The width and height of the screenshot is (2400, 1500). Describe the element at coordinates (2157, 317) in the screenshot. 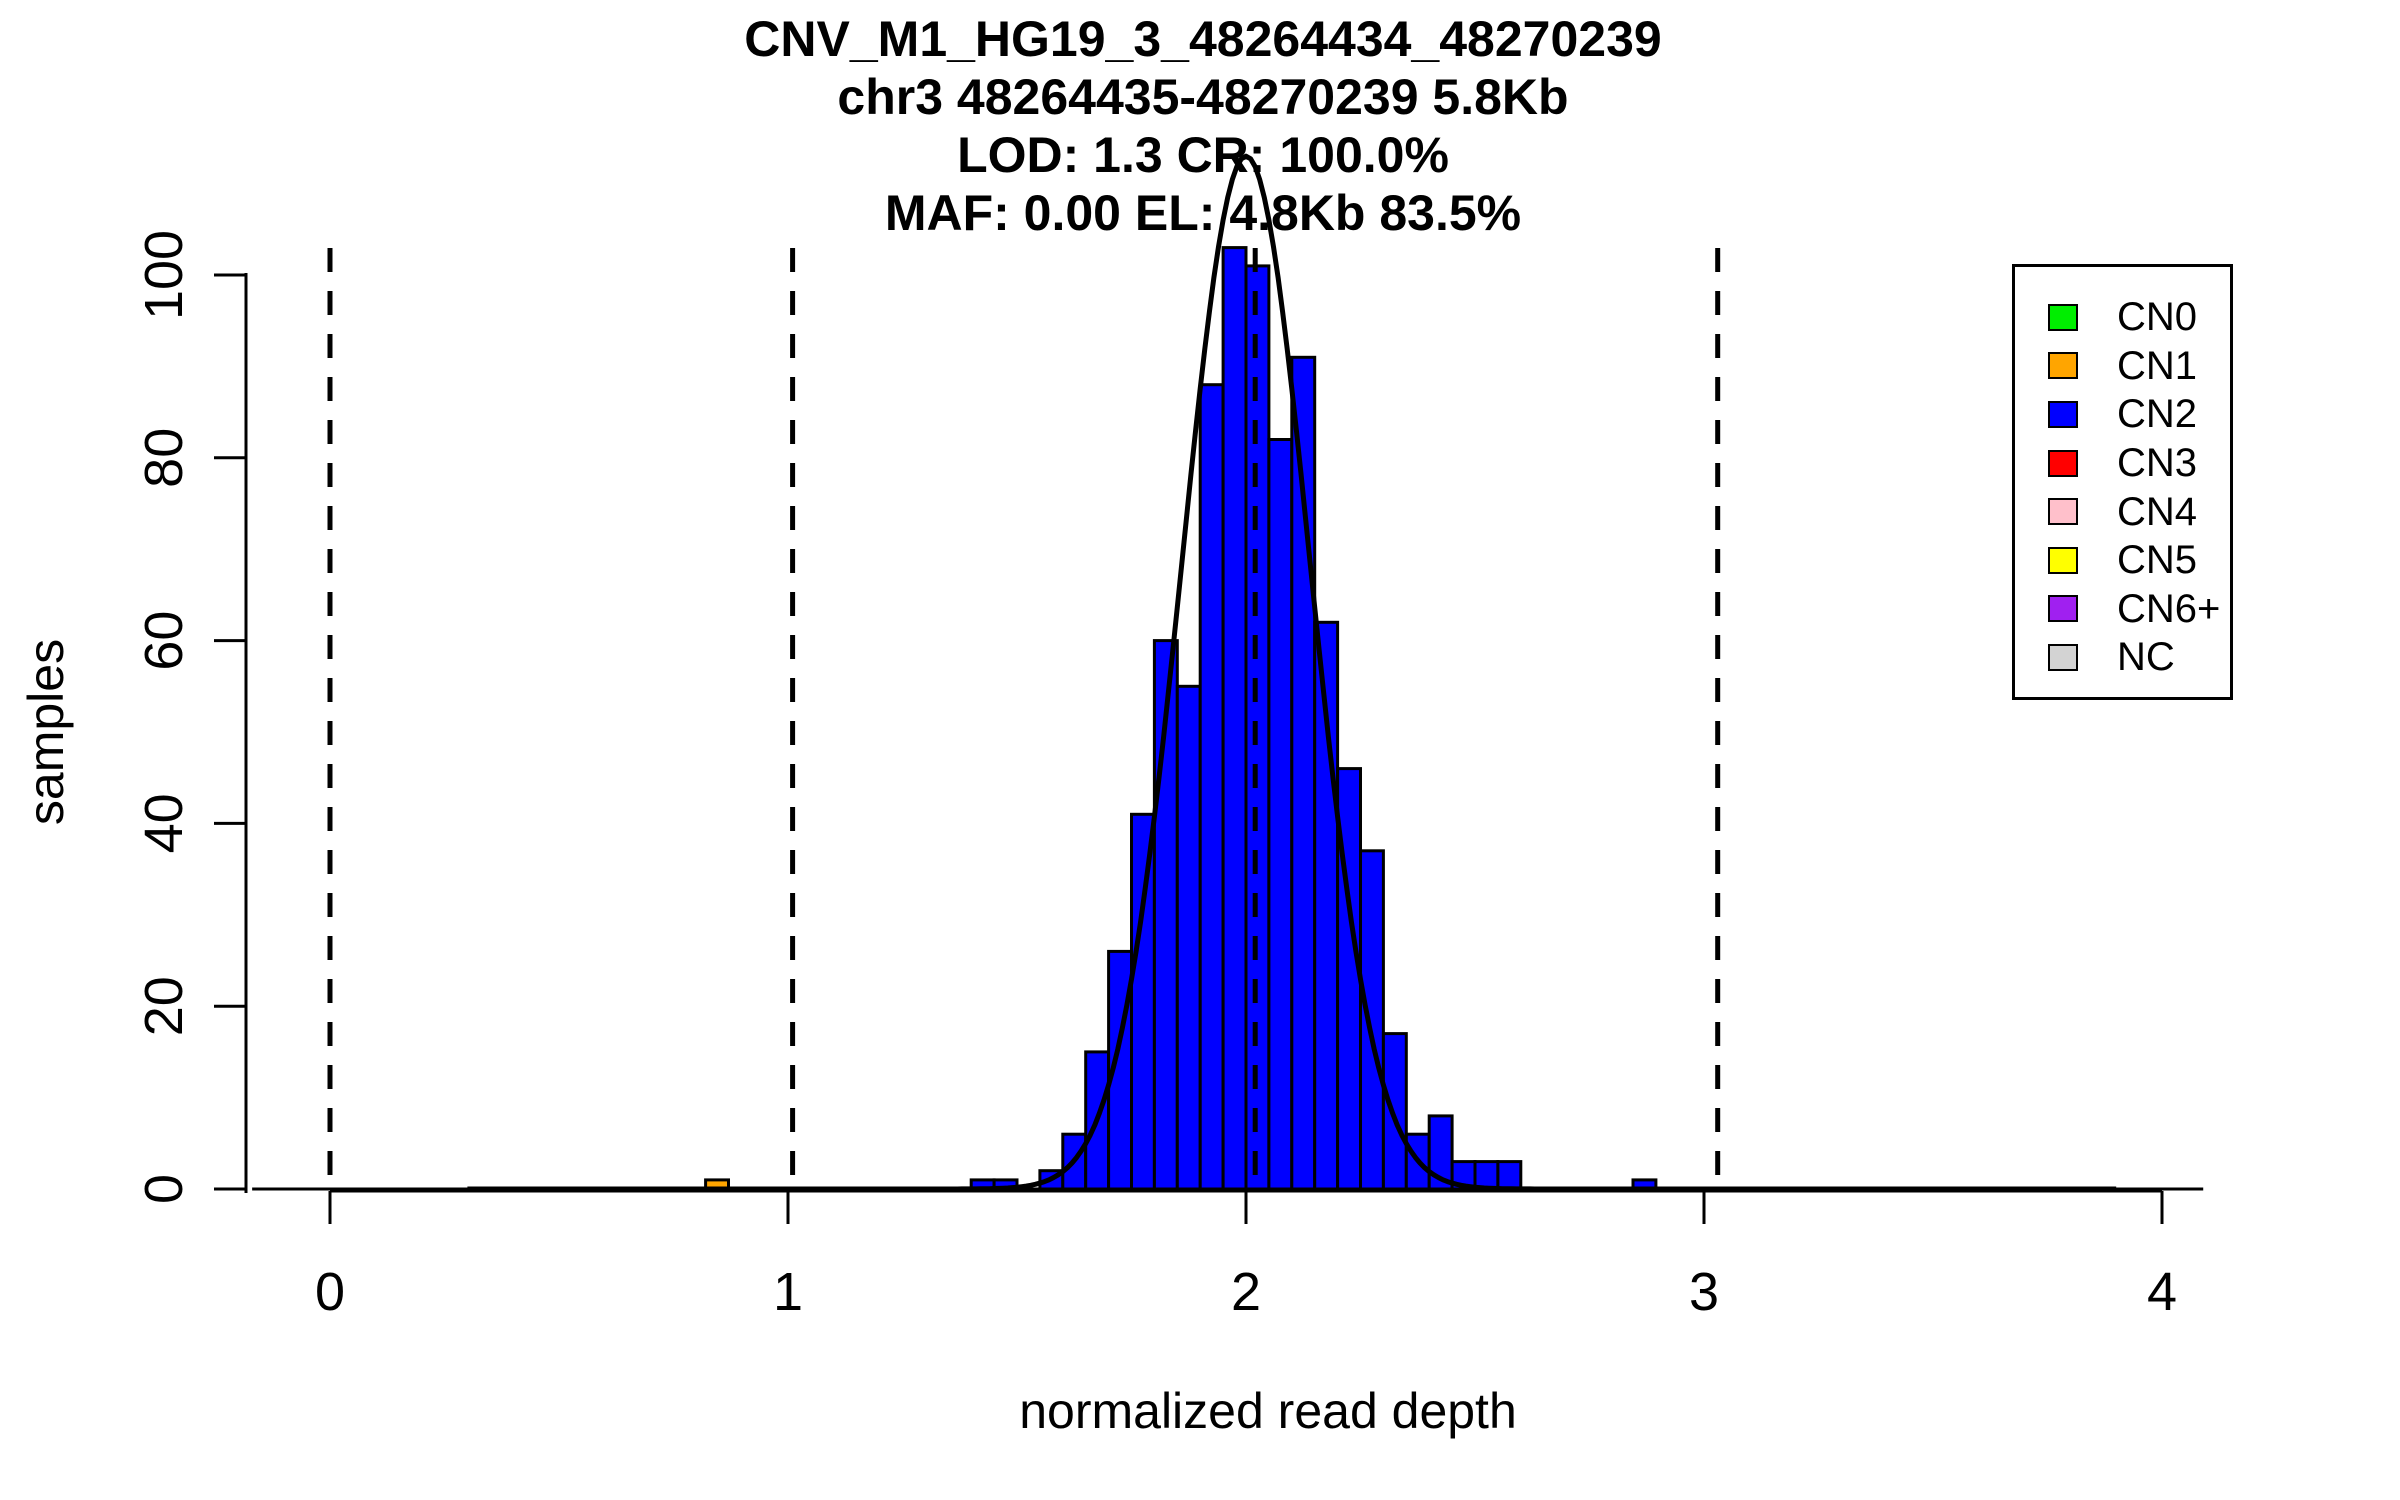

I see `legend-item-label: CN0` at that location.